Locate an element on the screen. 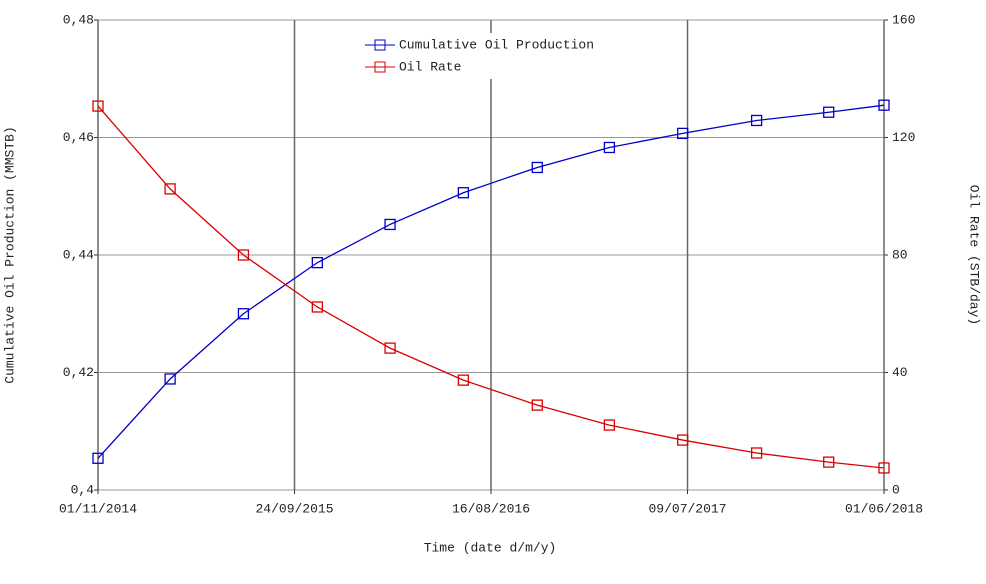 This screenshot has height=584, width=986. y2-axis-label: Oil Rate (STB/day) is located at coordinates (974, 255).